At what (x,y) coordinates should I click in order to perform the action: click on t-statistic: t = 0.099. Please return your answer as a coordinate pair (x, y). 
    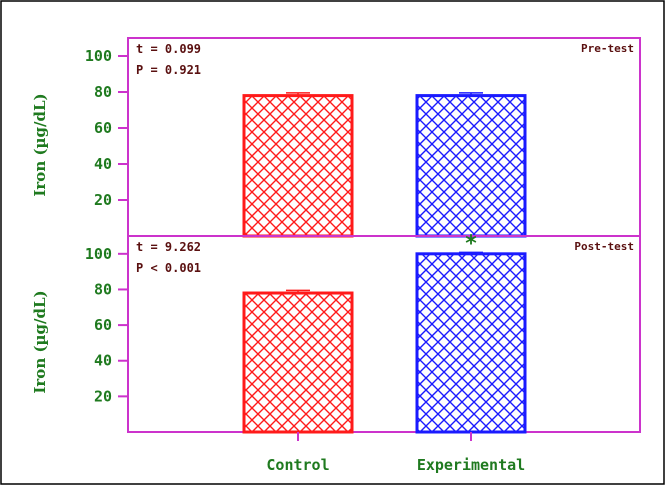
    Looking at the image, I should click on (168, 49).